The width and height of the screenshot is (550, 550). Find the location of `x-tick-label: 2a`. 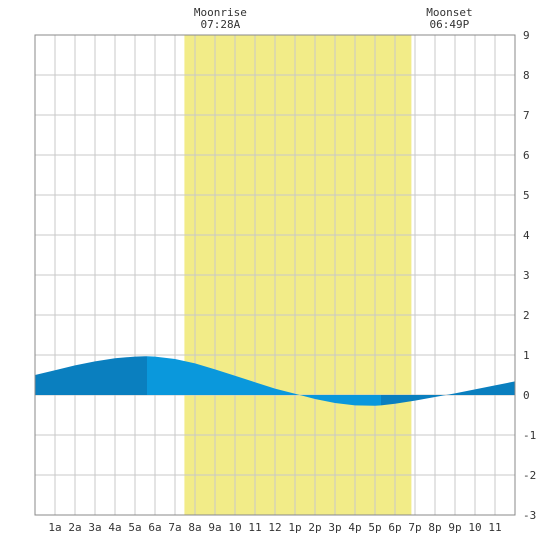

x-tick-label: 2a is located at coordinates (74, 527).